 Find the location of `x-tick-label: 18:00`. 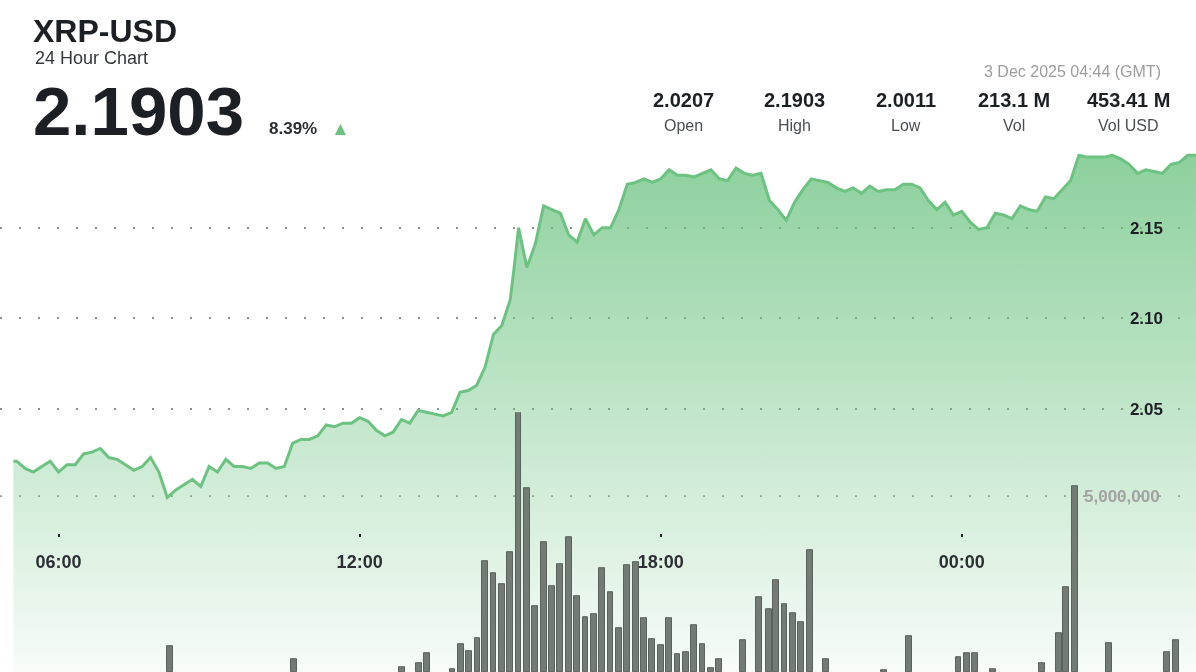

x-tick-label: 18:00 is located at coordinates (660, 561).